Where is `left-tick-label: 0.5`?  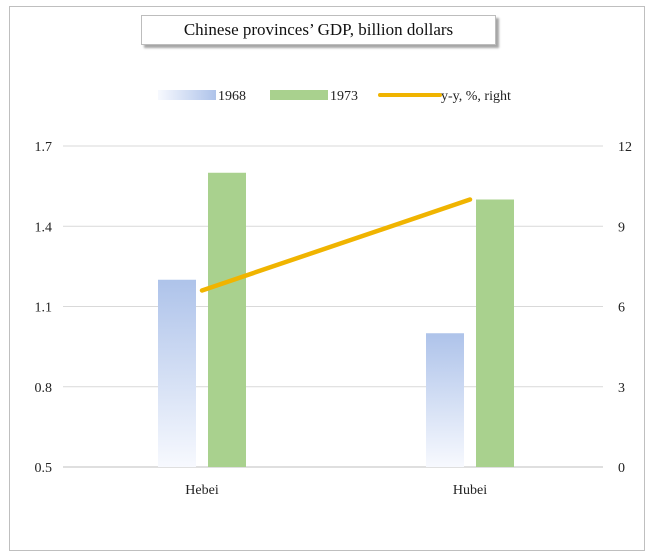
left-tick-label: 0.5 is located at coordinates (44, 468).